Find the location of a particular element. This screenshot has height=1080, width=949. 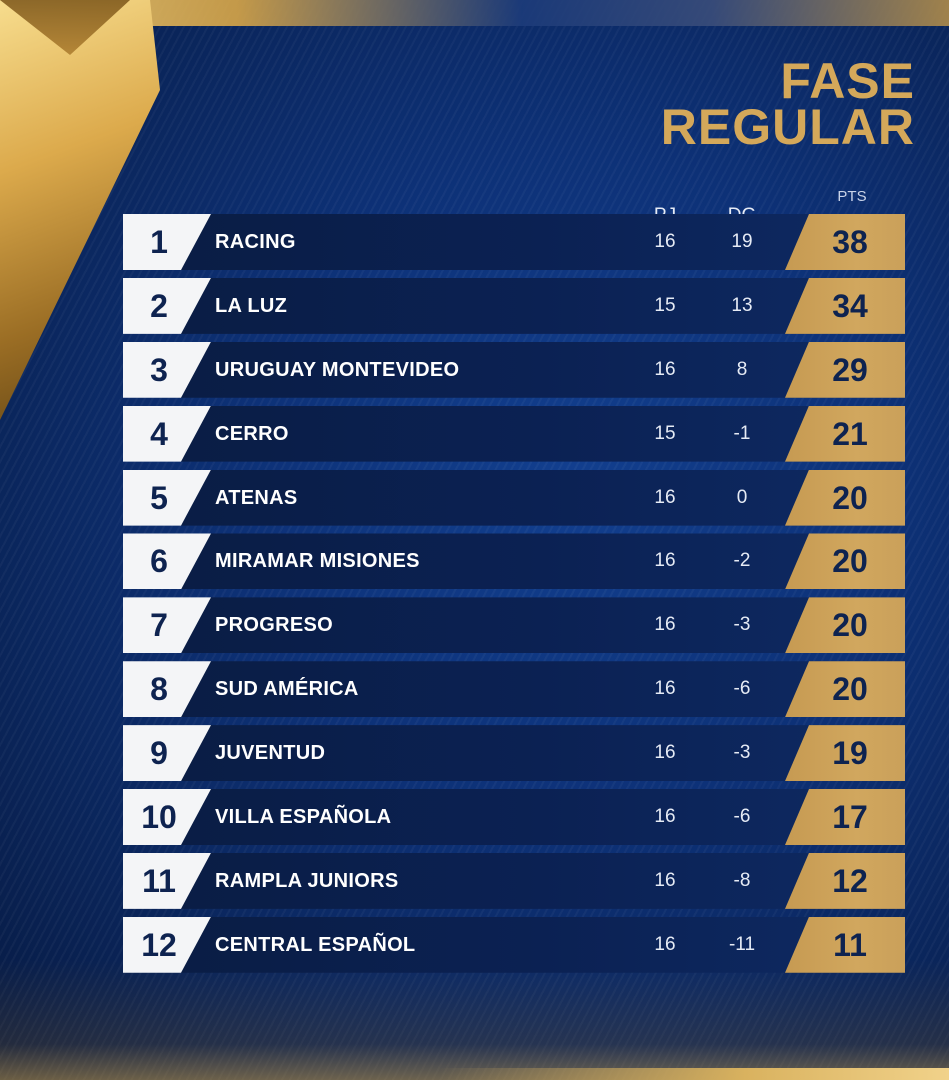

goal-difference: 8 is located at coordinates (742, 369).